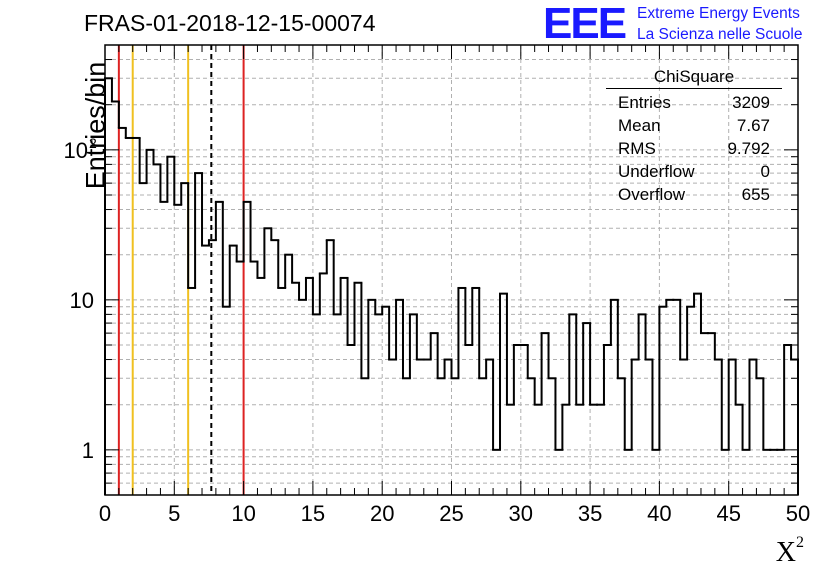 This screenshot has width=836, height=572. What do you see at coordinates (230, 23) in the screenshot?
I see `run-title: FRAS-01-2018-12-15-00074` at bounding box center [230, 23].